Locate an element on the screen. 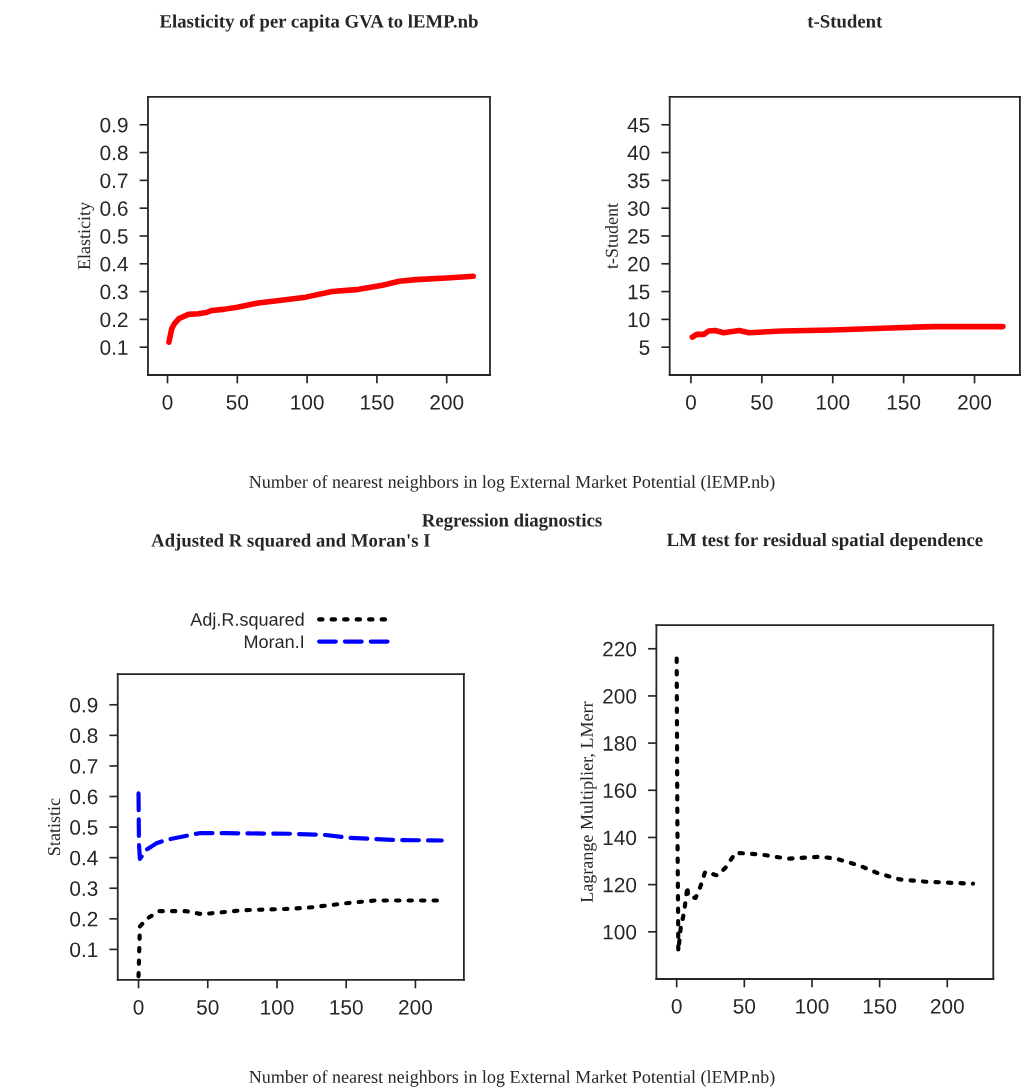  y-tick-label: 5 is located at coordinates (644, 347).